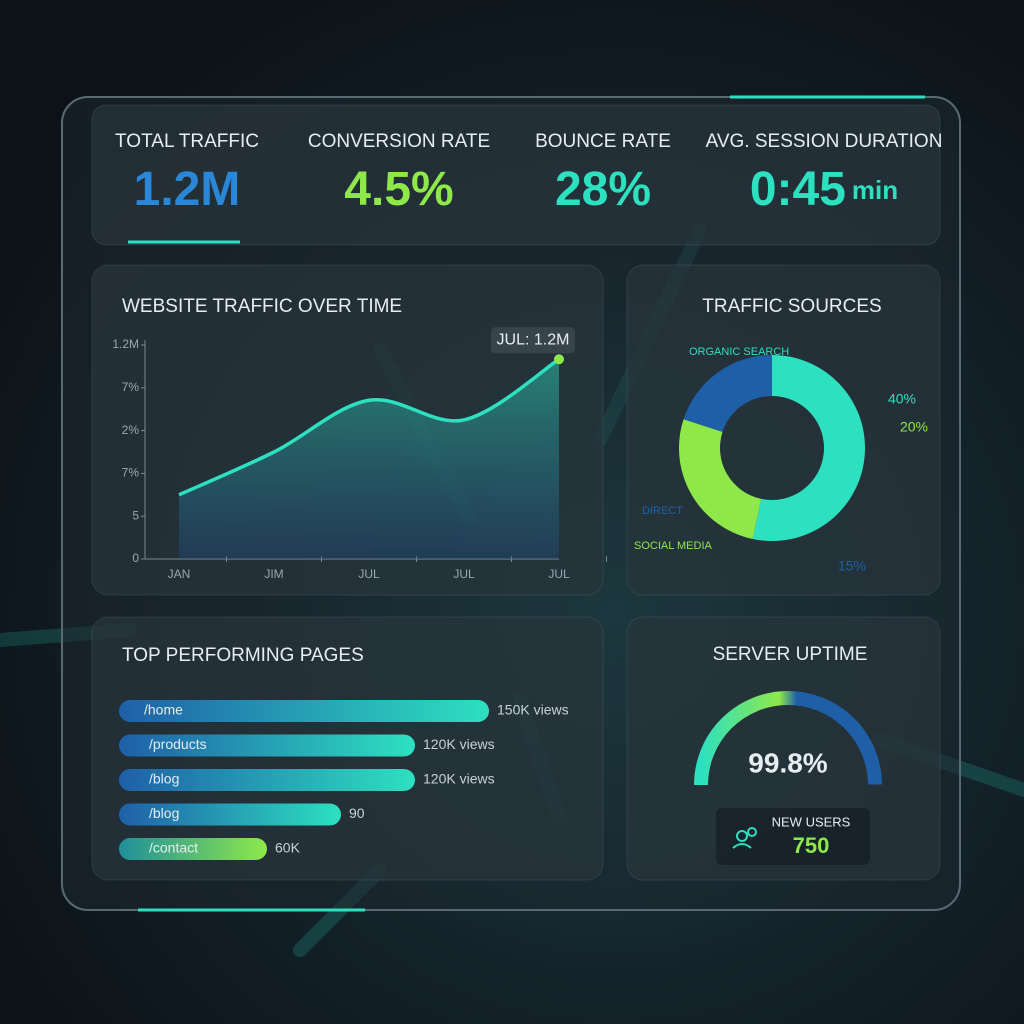 This screenshot has height=1024, width=1024. What do you see at coordinates (173, 848) in the screenshot?
I see `bar-category: /contact` at bounding box center [173, 848].